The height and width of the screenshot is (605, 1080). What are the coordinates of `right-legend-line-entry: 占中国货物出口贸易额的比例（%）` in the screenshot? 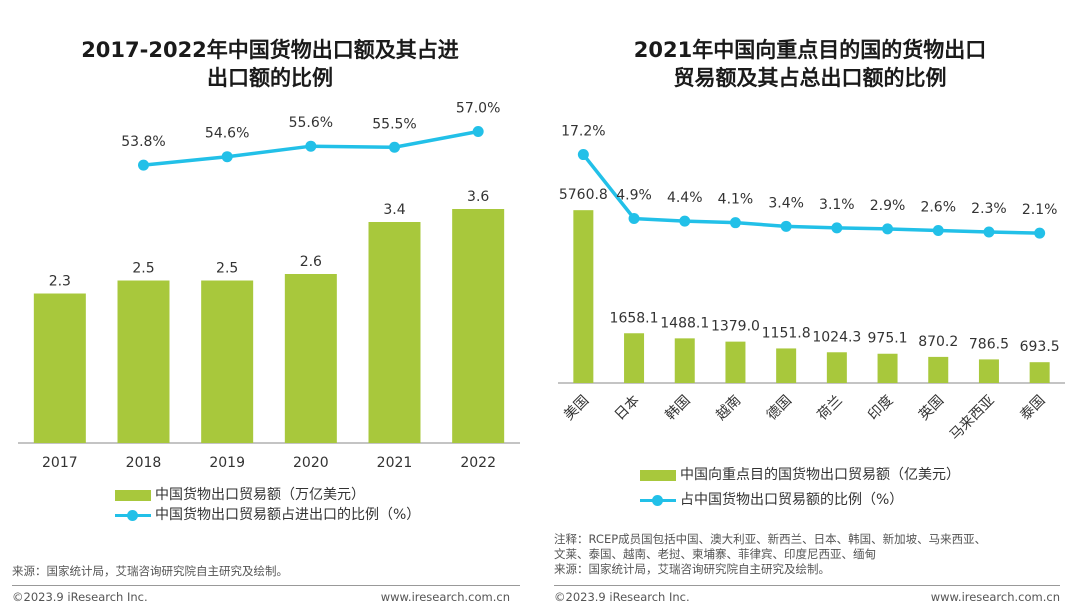 It's located at (800, 500).